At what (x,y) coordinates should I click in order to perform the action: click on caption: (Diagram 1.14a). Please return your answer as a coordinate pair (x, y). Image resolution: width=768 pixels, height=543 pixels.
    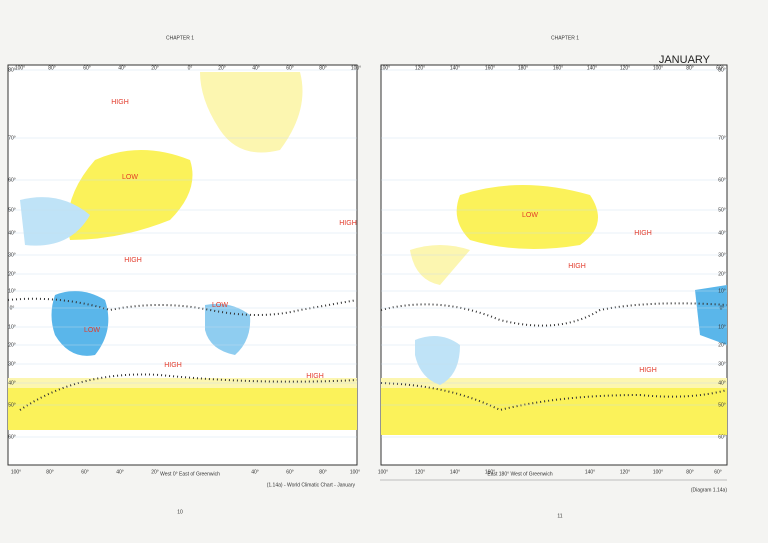
    Looking at the image, I should click on (709, 490).